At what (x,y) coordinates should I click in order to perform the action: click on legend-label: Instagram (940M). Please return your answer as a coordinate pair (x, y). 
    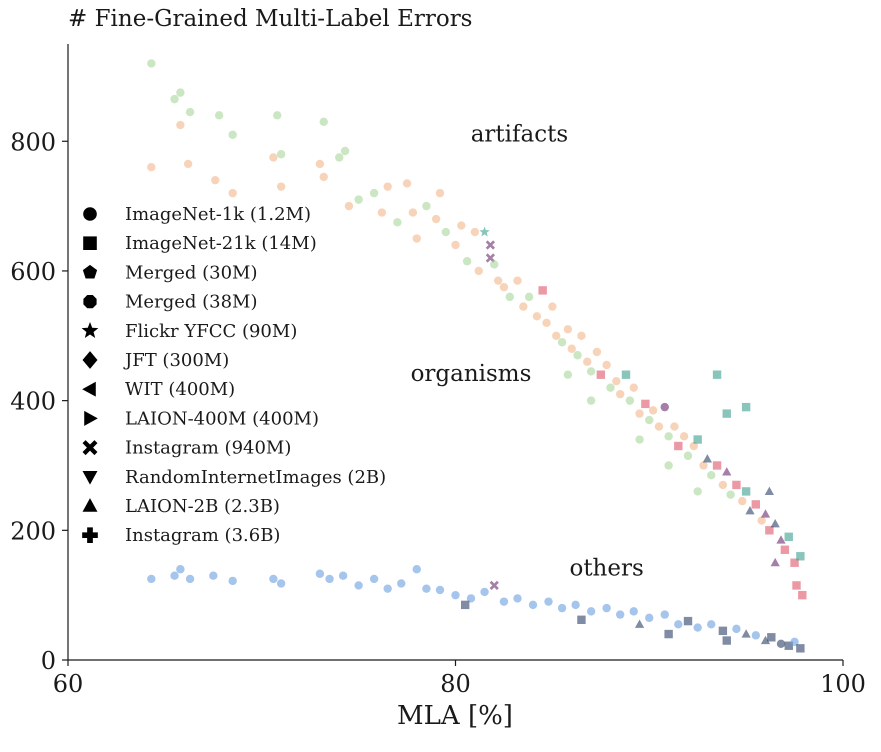
    Looking at the image, I should click on (208, 448).